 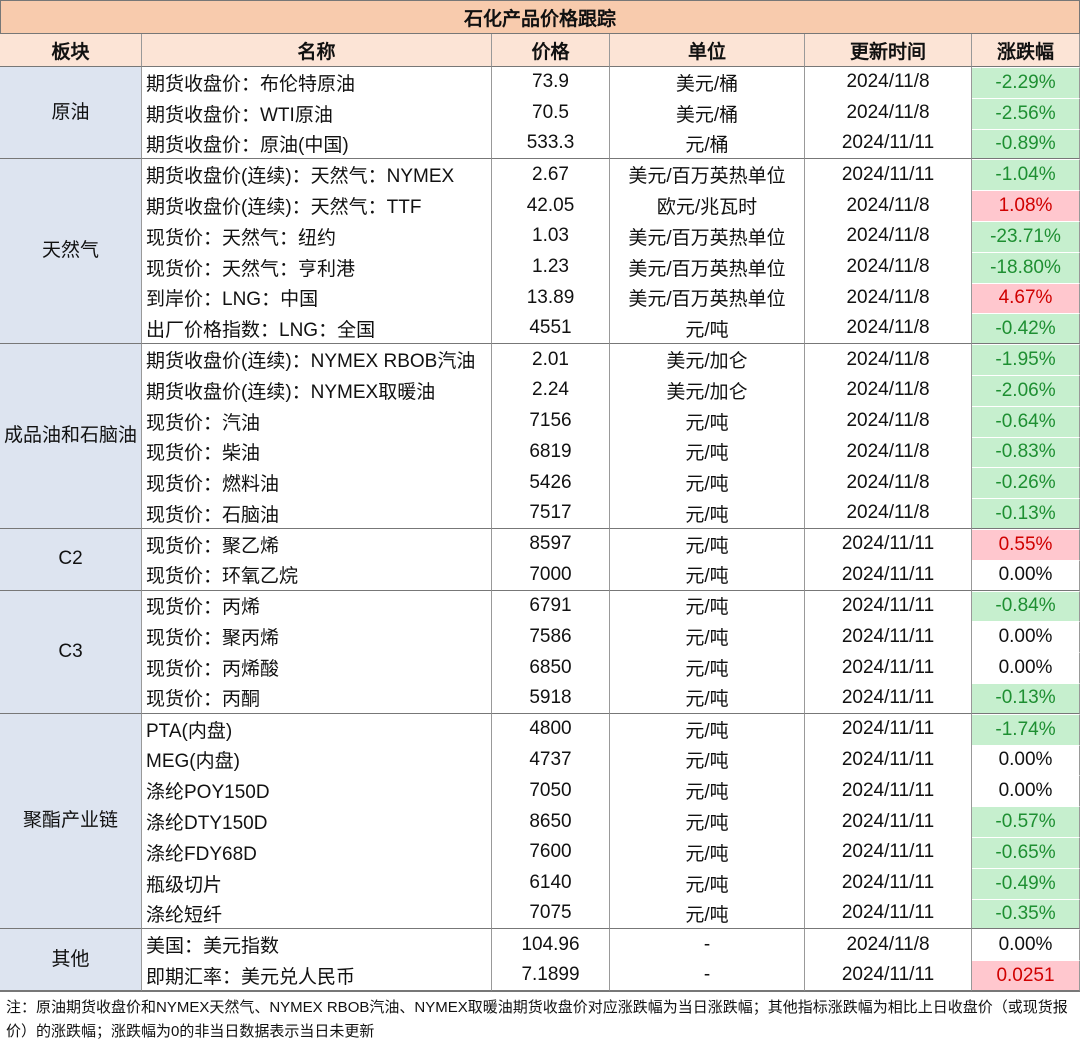 What do you see at coordinates (1026, 975) in the screenshot?
I see `change: 0.0251` at bounding box center [1026, 975].